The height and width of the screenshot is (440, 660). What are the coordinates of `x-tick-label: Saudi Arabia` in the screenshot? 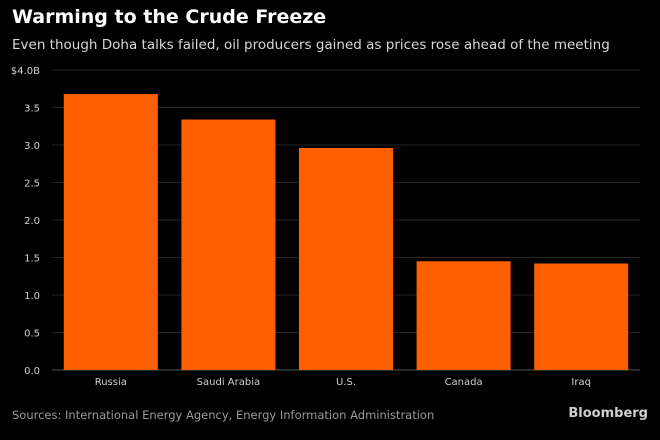 It's located at (228, 382).